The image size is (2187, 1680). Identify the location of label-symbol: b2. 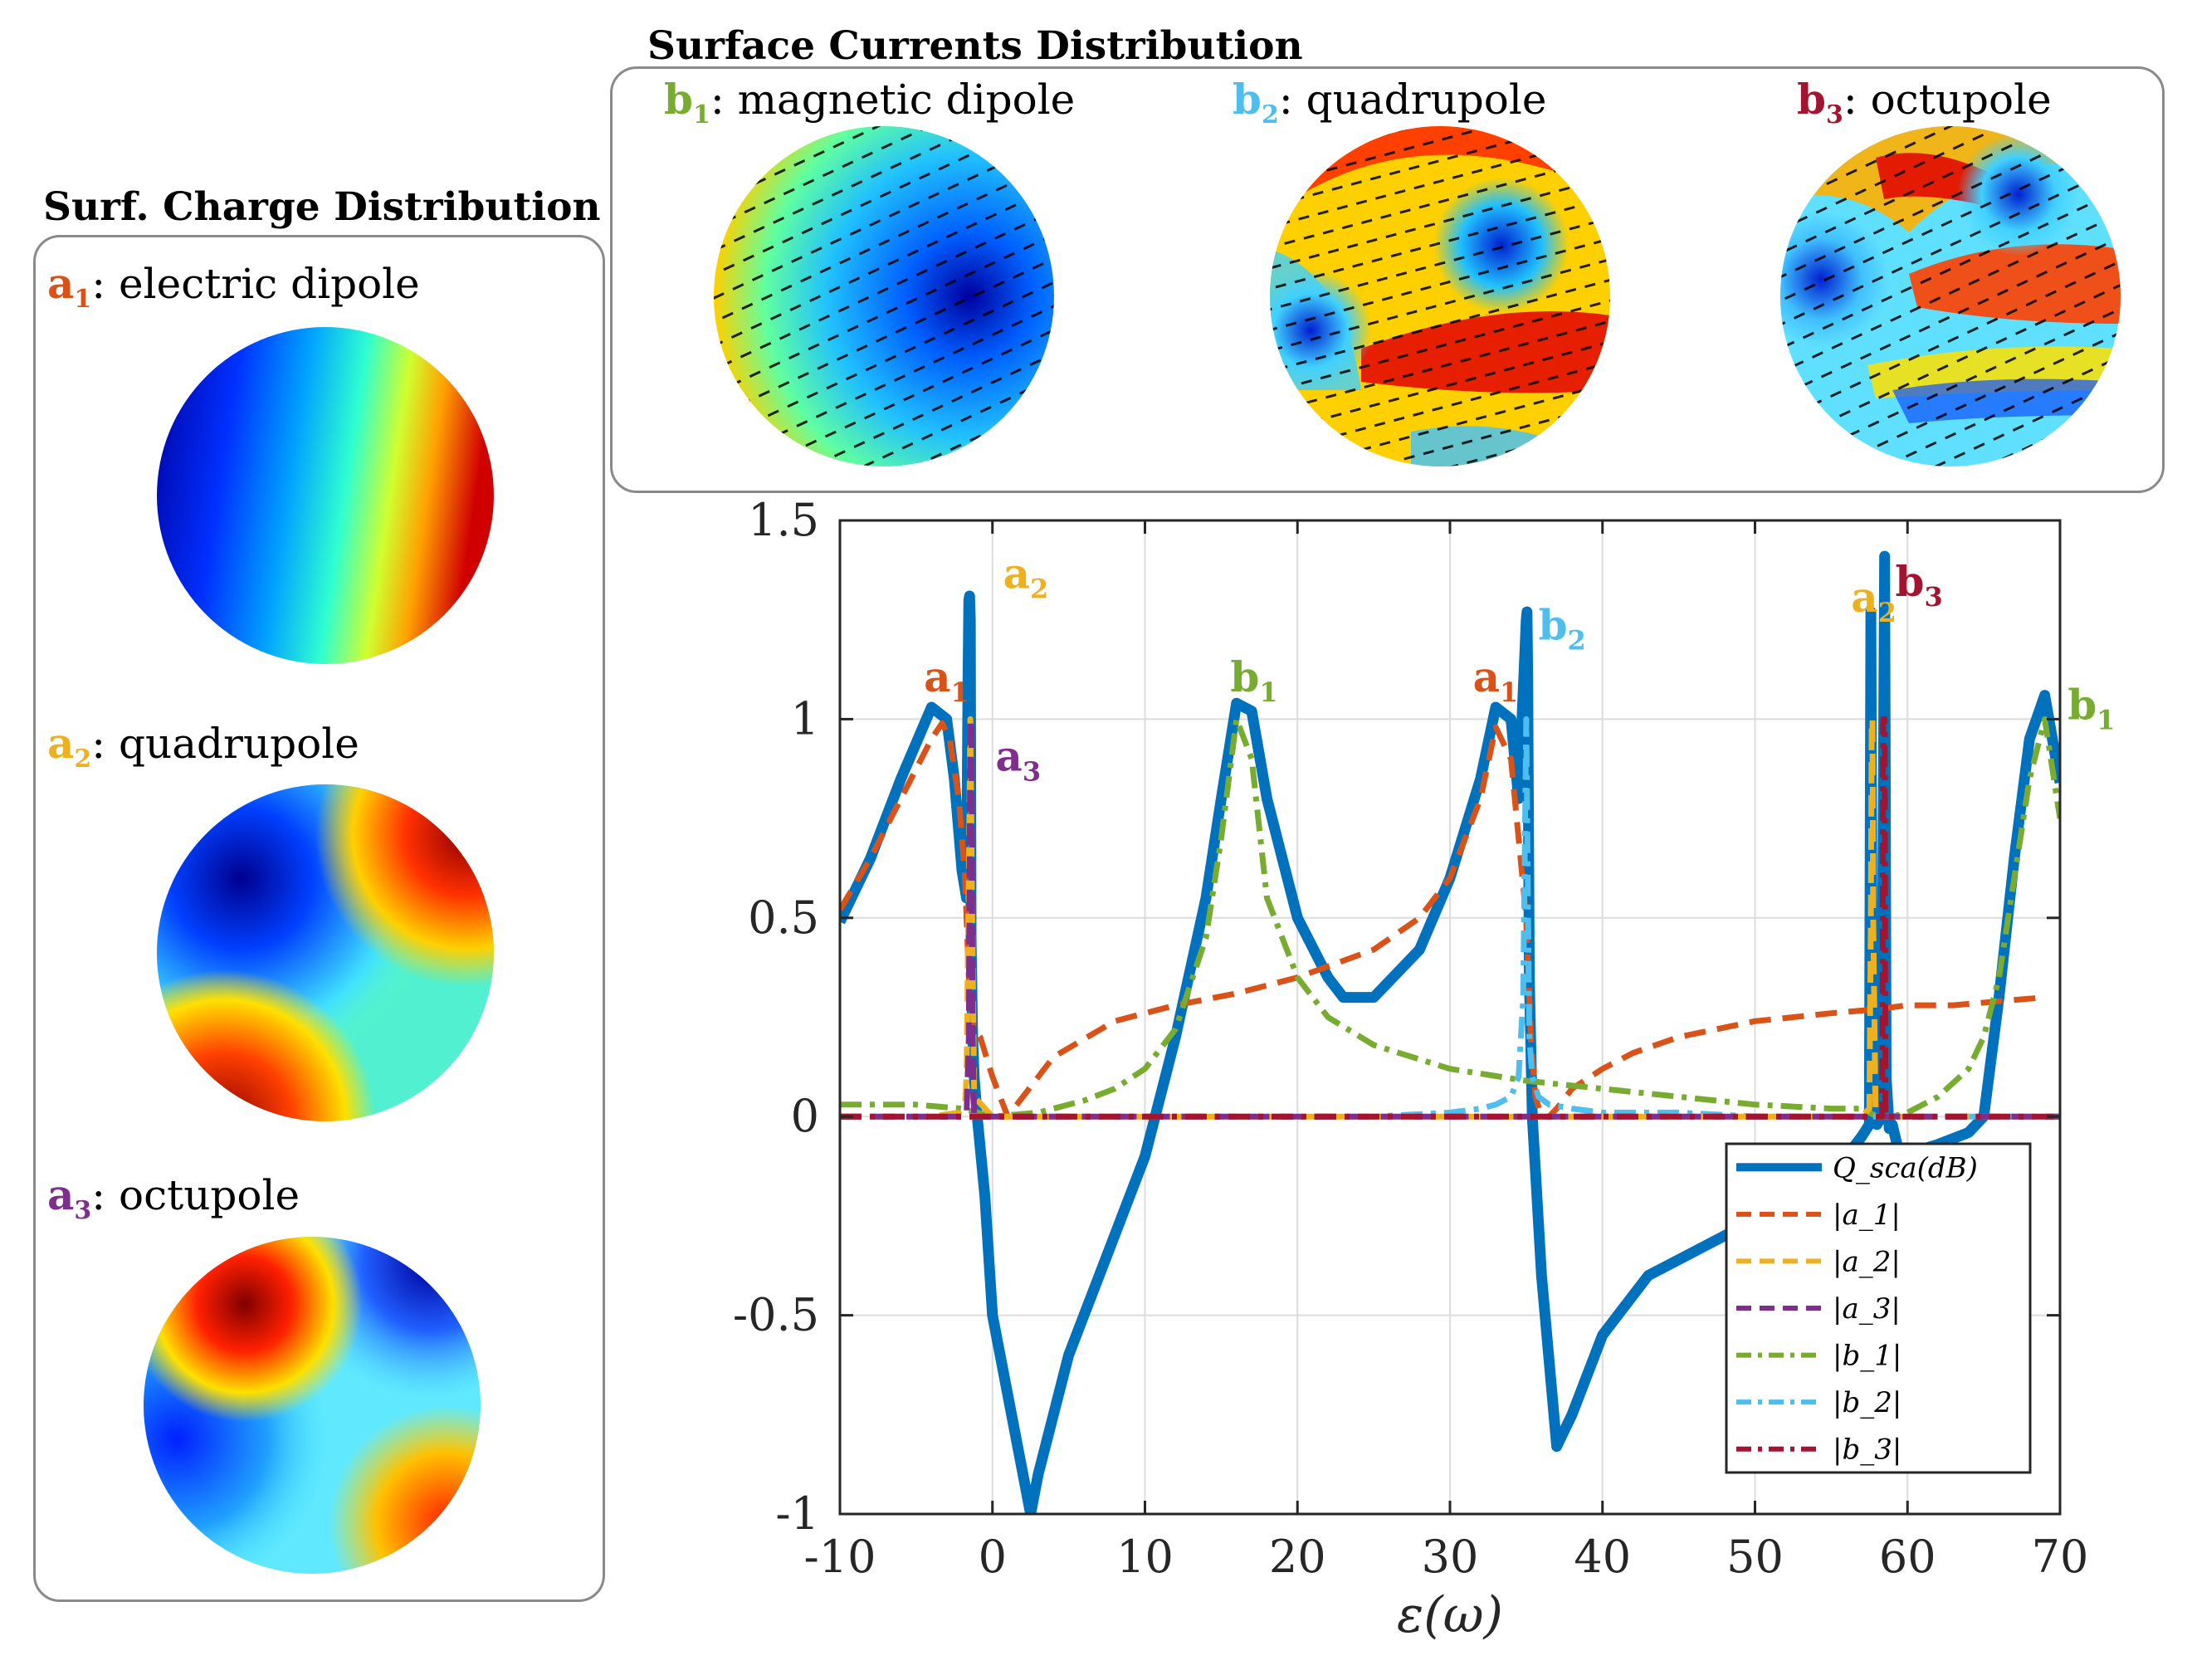
(1256, 102).